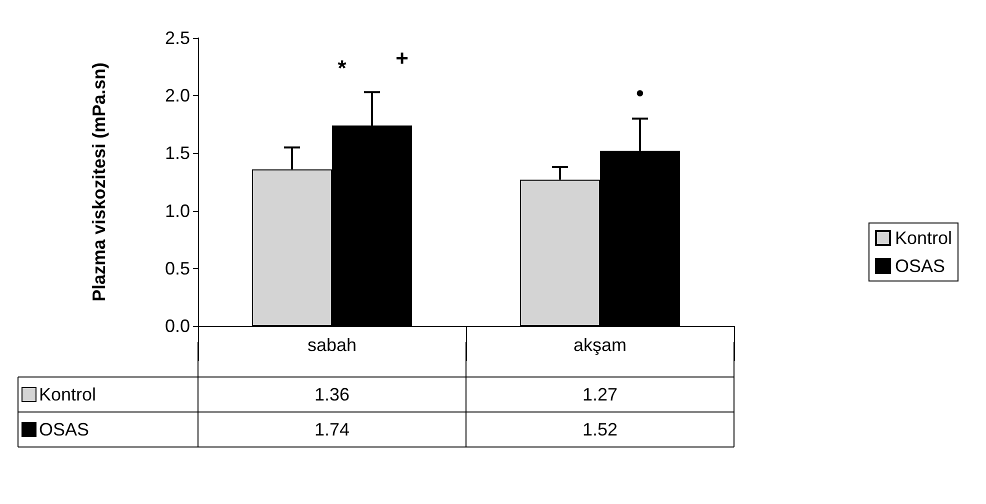  What do you see at coordinates (177, 96) in the screenshot?
I see `y-tick-label: 2.0` at bounding box center [177, 96].